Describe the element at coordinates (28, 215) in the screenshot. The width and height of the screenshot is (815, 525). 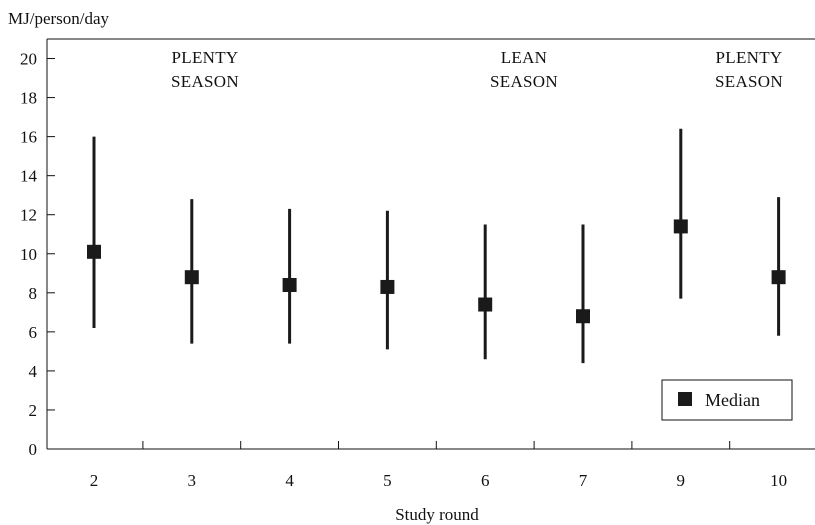
I see `y-tick-label: 12` at that location.